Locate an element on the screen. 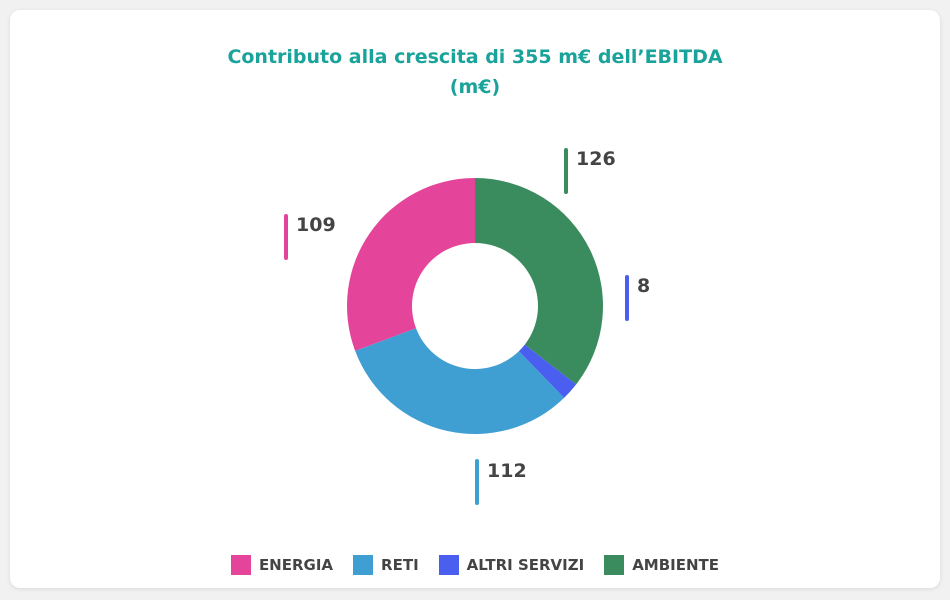  slice-energia is located at coordinates (411, 264).